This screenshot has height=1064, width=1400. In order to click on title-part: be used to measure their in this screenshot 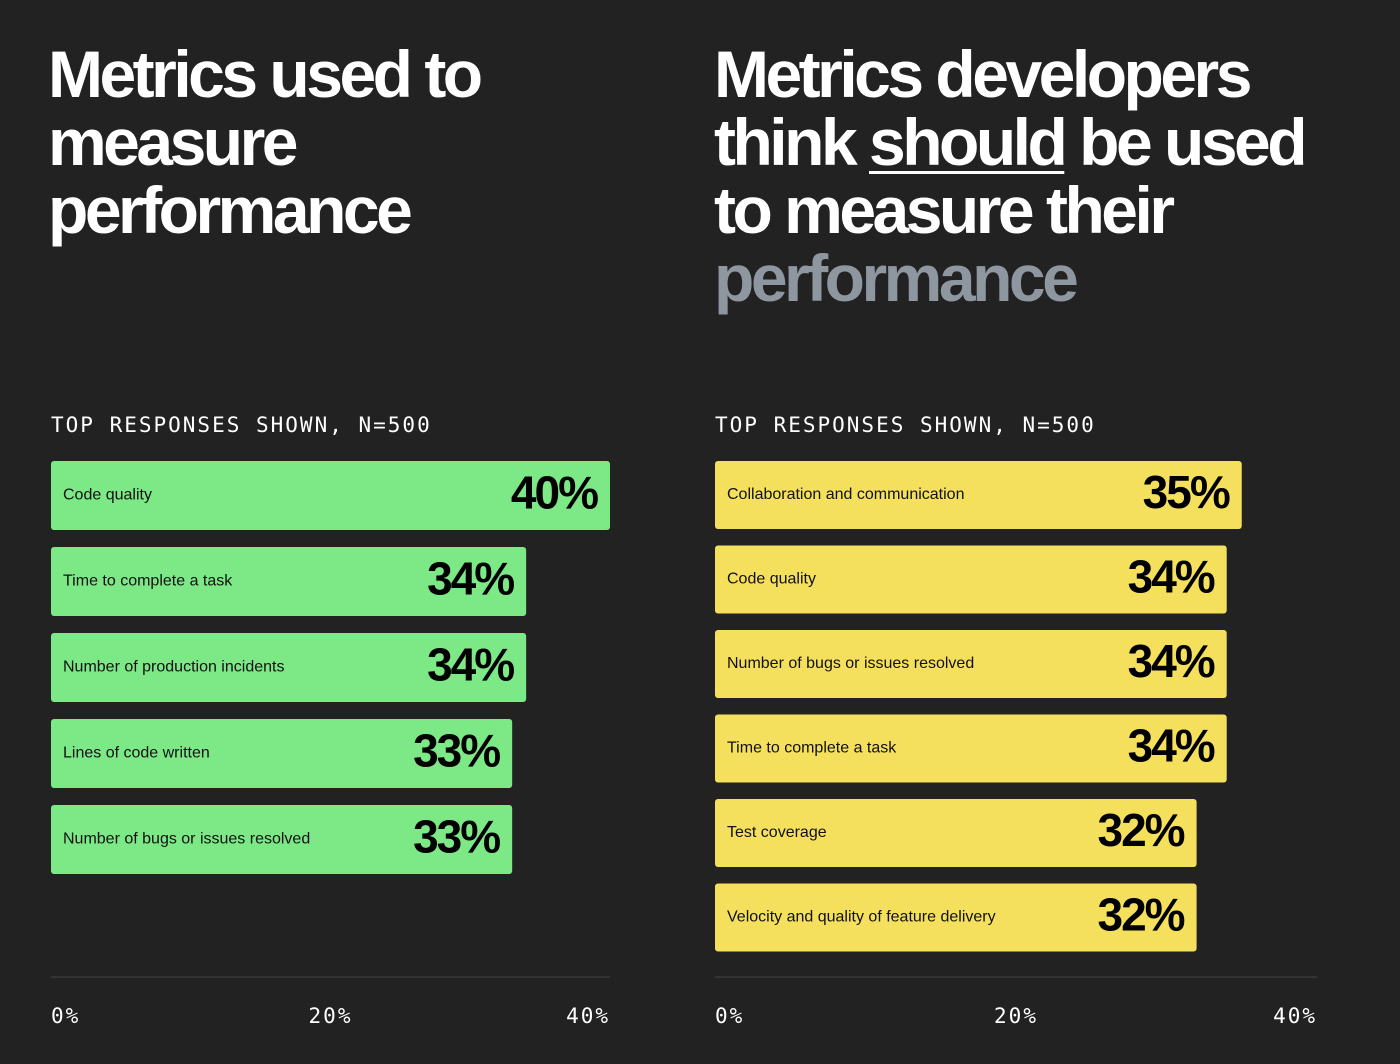, I will do `click(1011, 176)`.